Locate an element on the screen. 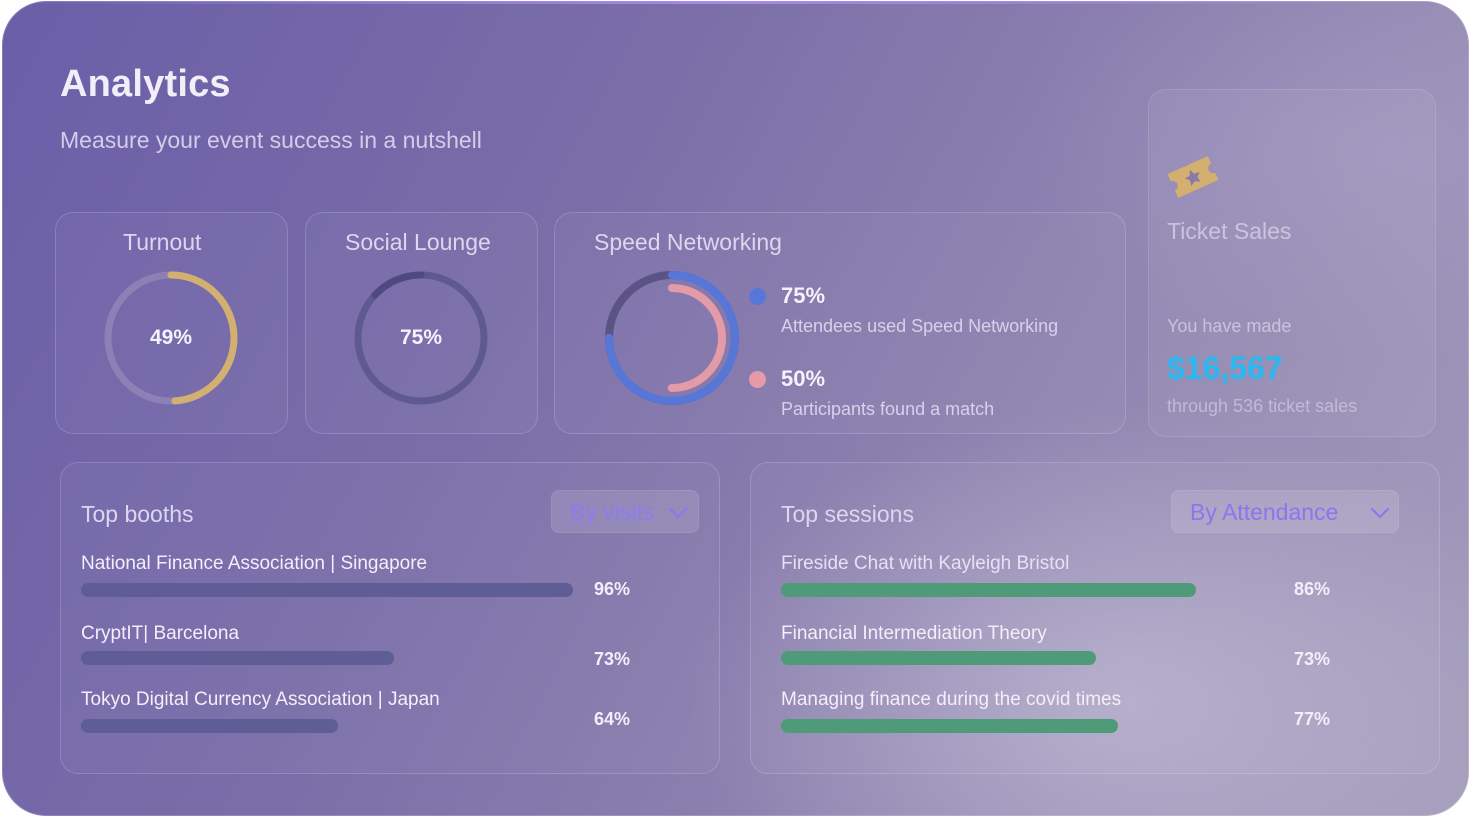  top-sessions-title: Top sessions is located at coordinates (847, 514).